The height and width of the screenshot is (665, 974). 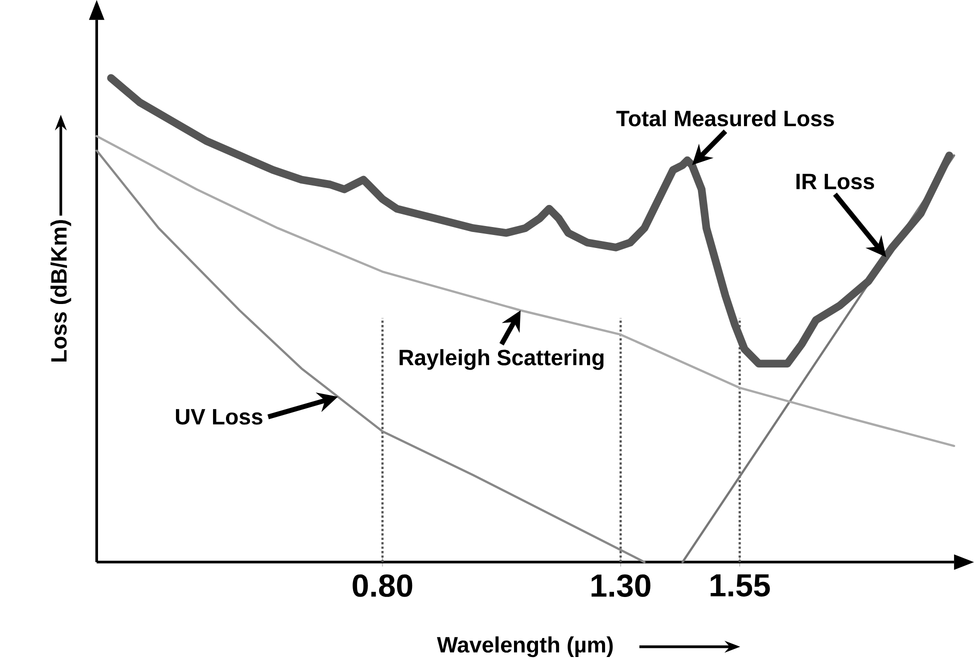 I want to click on x-tick-label: 0.80, so click(x=382, y=586).